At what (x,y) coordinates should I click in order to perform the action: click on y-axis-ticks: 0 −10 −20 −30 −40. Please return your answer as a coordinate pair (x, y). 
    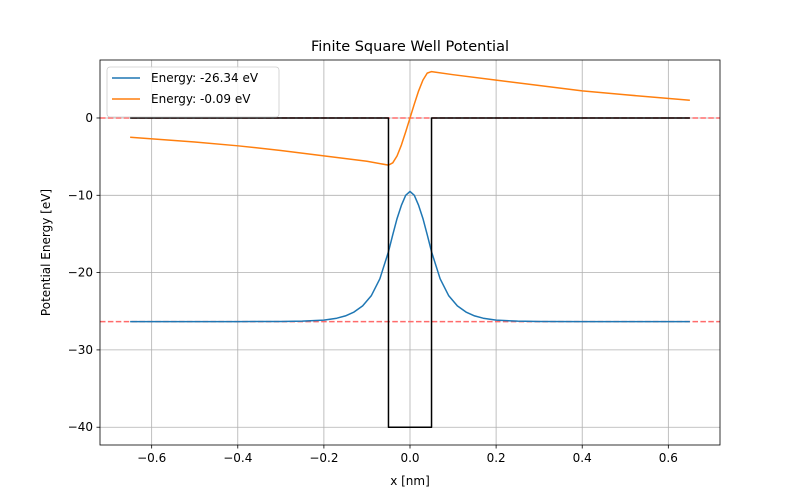
    Looking at the image, I should click on (84, 272).